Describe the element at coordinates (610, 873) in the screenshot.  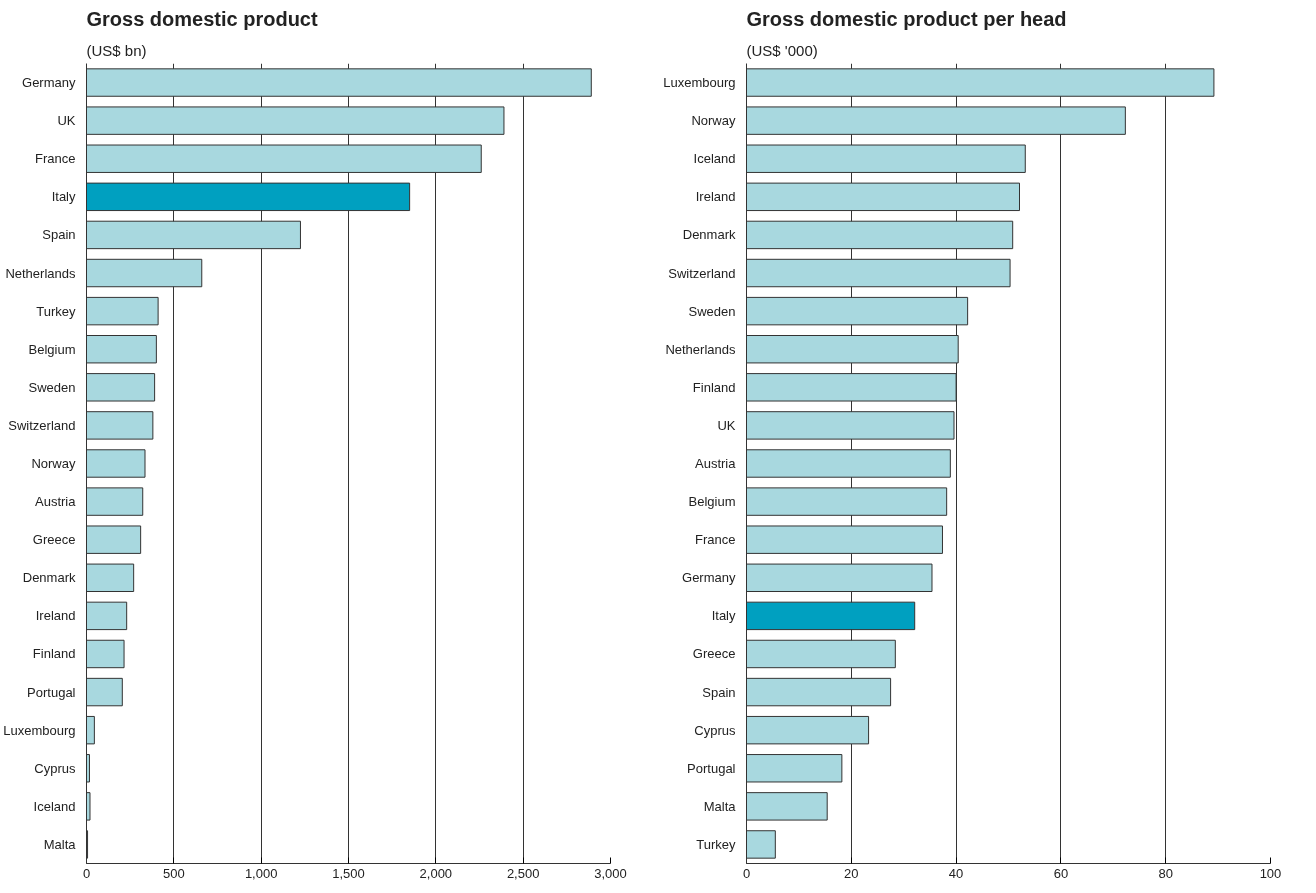
I see `x-tick-label: 3,000` at that location.